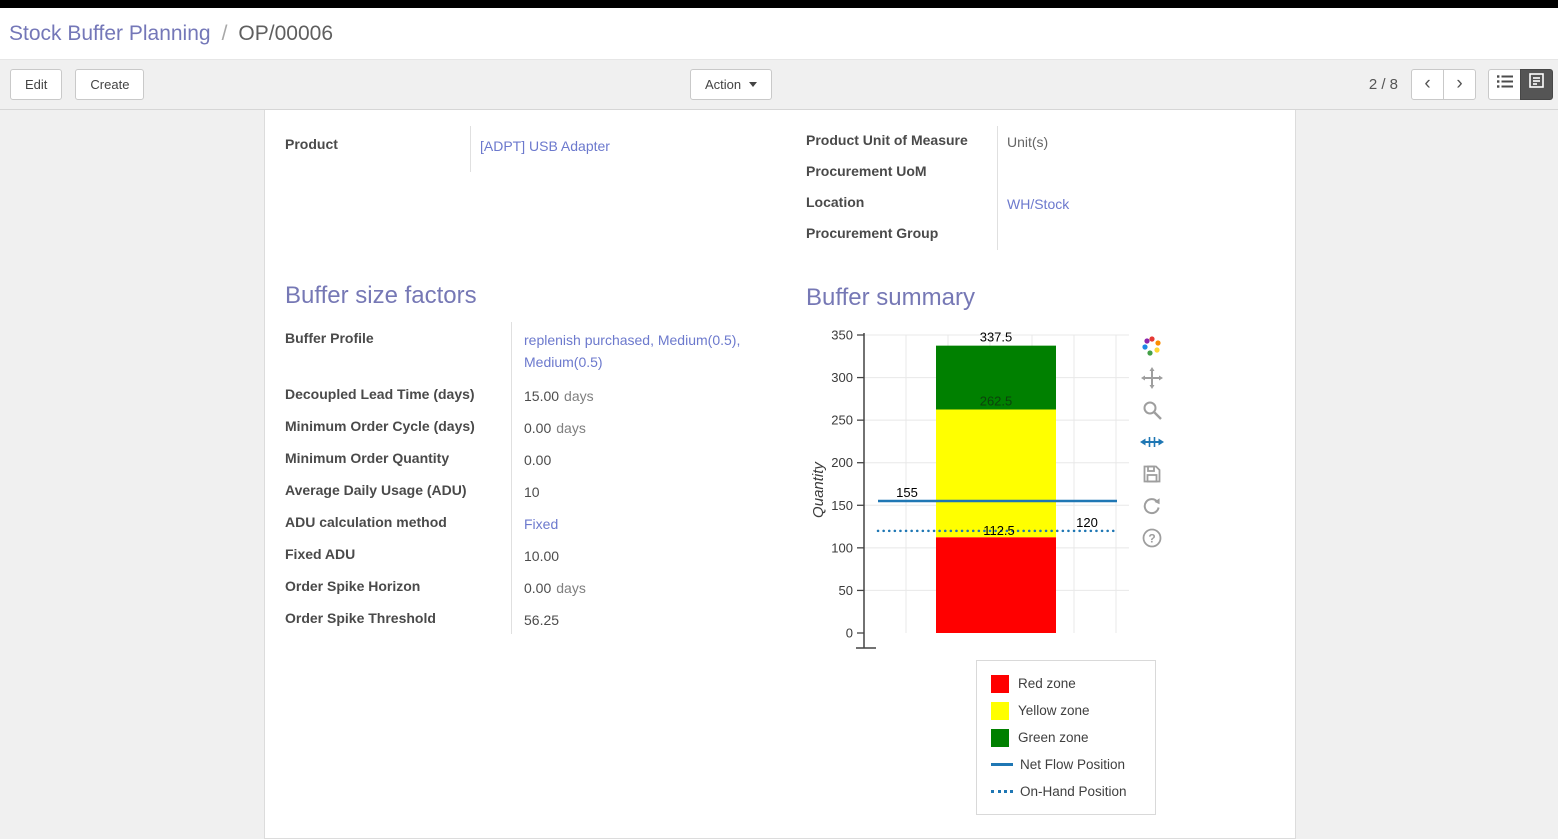 This screenshot has width=1558, height=839. Describe the element at coordinates (1000, 683) in the screenshot. I see `red-zone-swatch` at that location.